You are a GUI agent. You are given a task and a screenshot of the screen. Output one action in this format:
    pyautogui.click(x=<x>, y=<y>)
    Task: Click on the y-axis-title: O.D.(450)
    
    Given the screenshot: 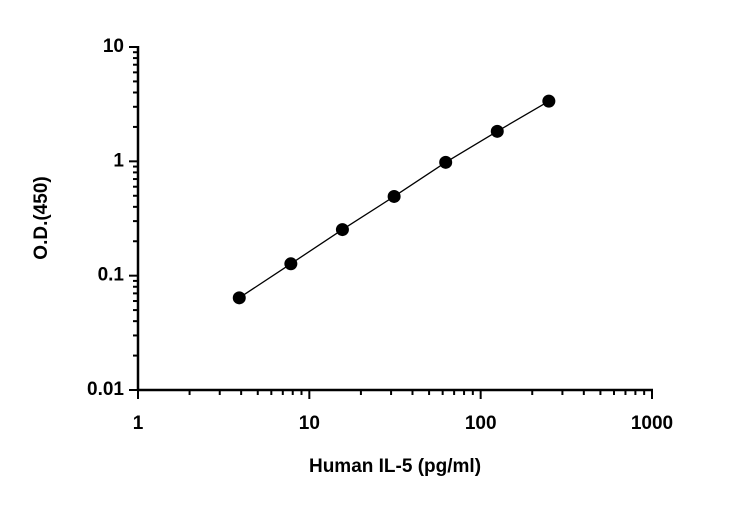 What is the action you would take?
    pyautogui.click(x=41, y=217)
    